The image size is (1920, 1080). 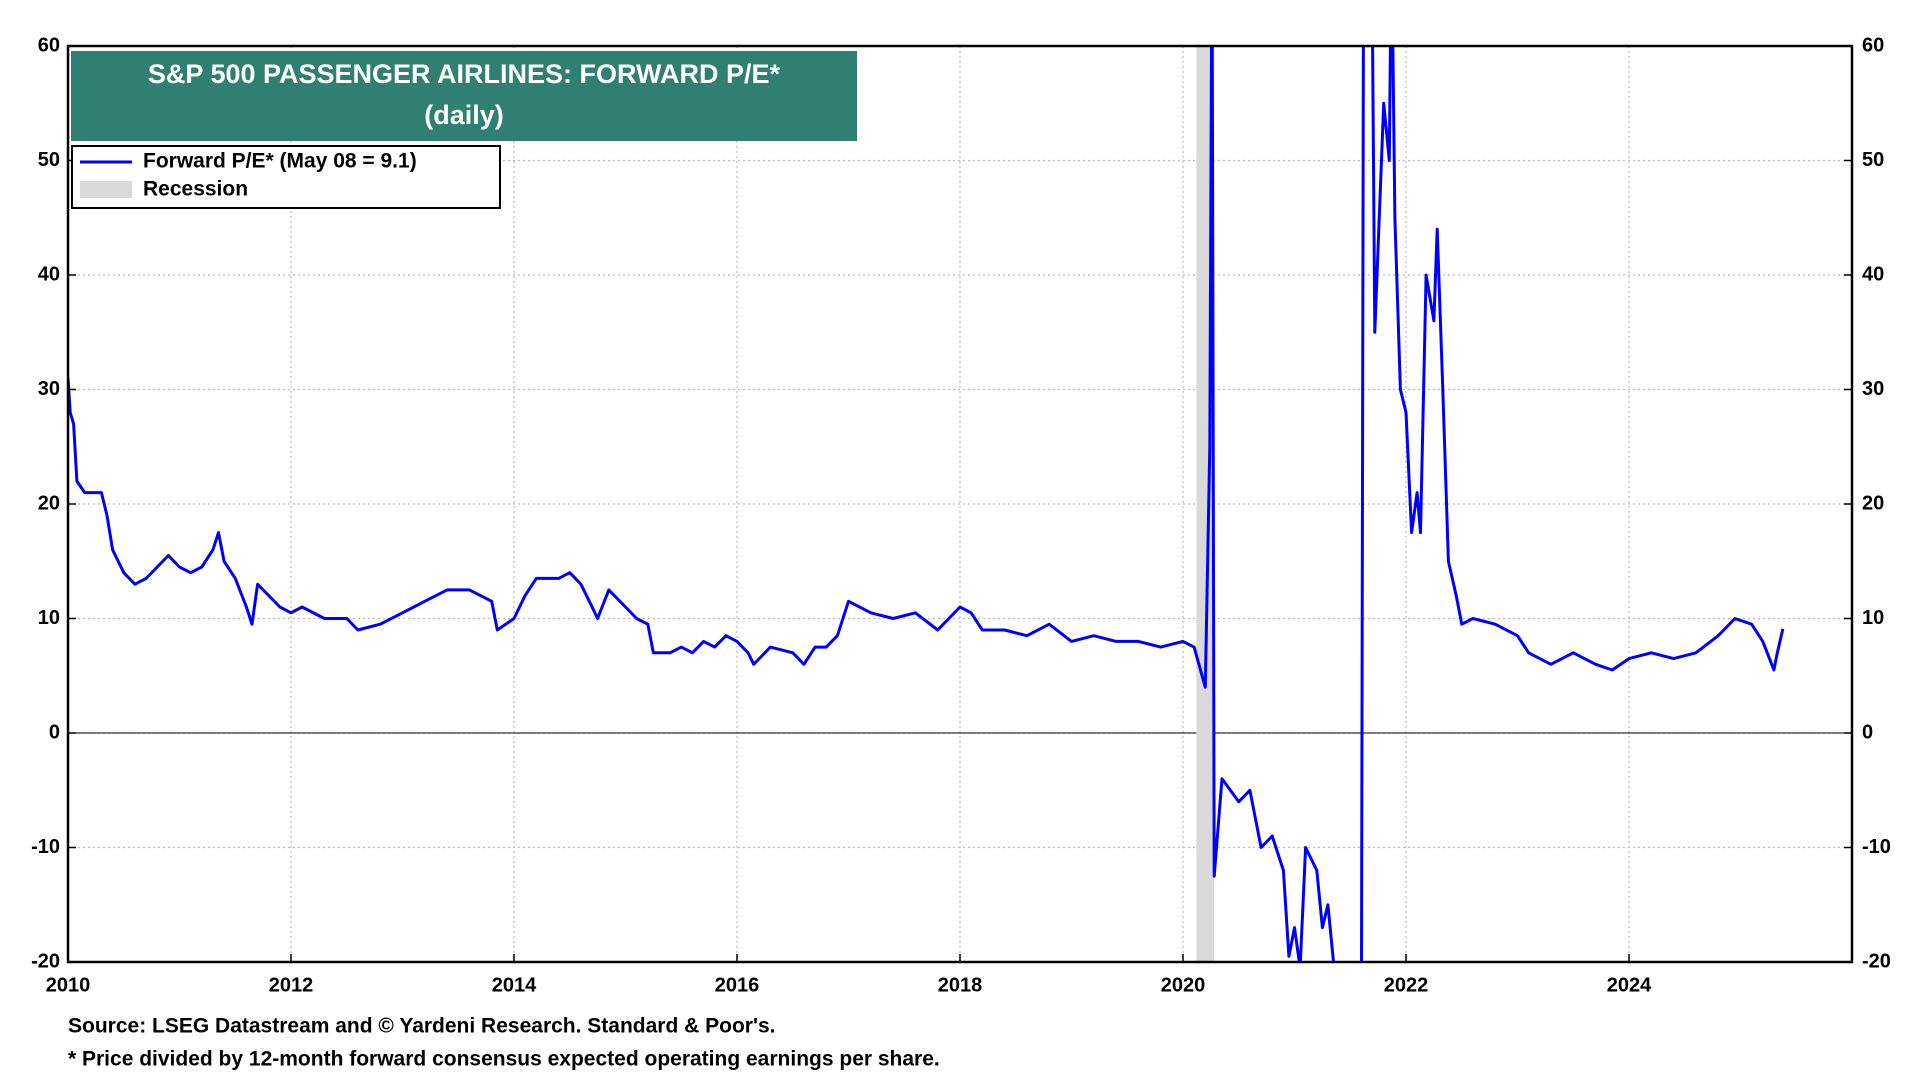 What do you see at coordinates (106, 189) in the screenshot?
I see `legend-swatch` at bounding box center [106, 189].